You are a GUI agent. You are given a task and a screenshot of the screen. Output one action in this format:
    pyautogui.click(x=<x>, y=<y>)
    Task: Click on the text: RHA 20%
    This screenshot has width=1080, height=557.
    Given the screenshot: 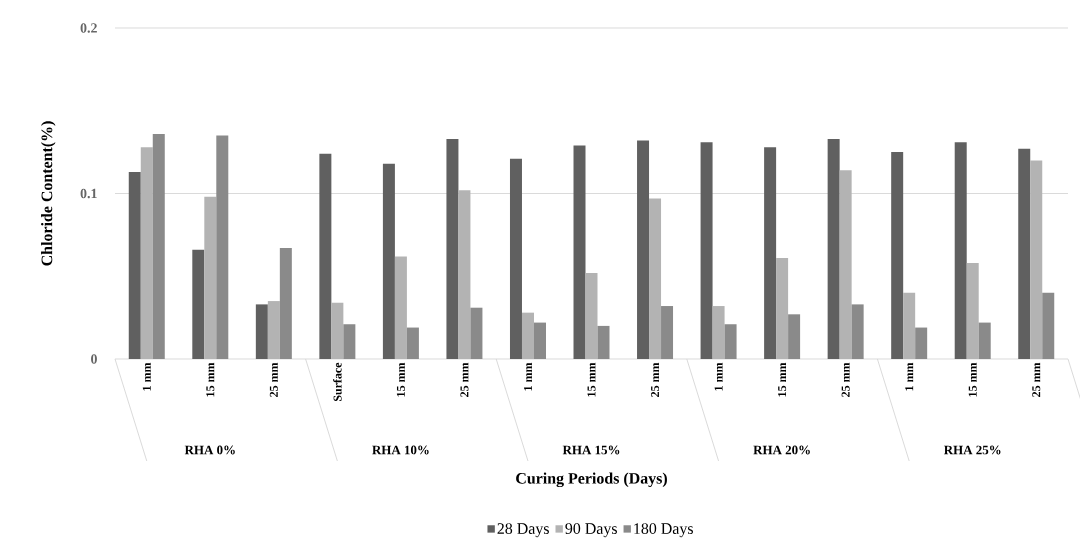 What is the action you would take?
    pyautogui.click(x=781, y=450)
    